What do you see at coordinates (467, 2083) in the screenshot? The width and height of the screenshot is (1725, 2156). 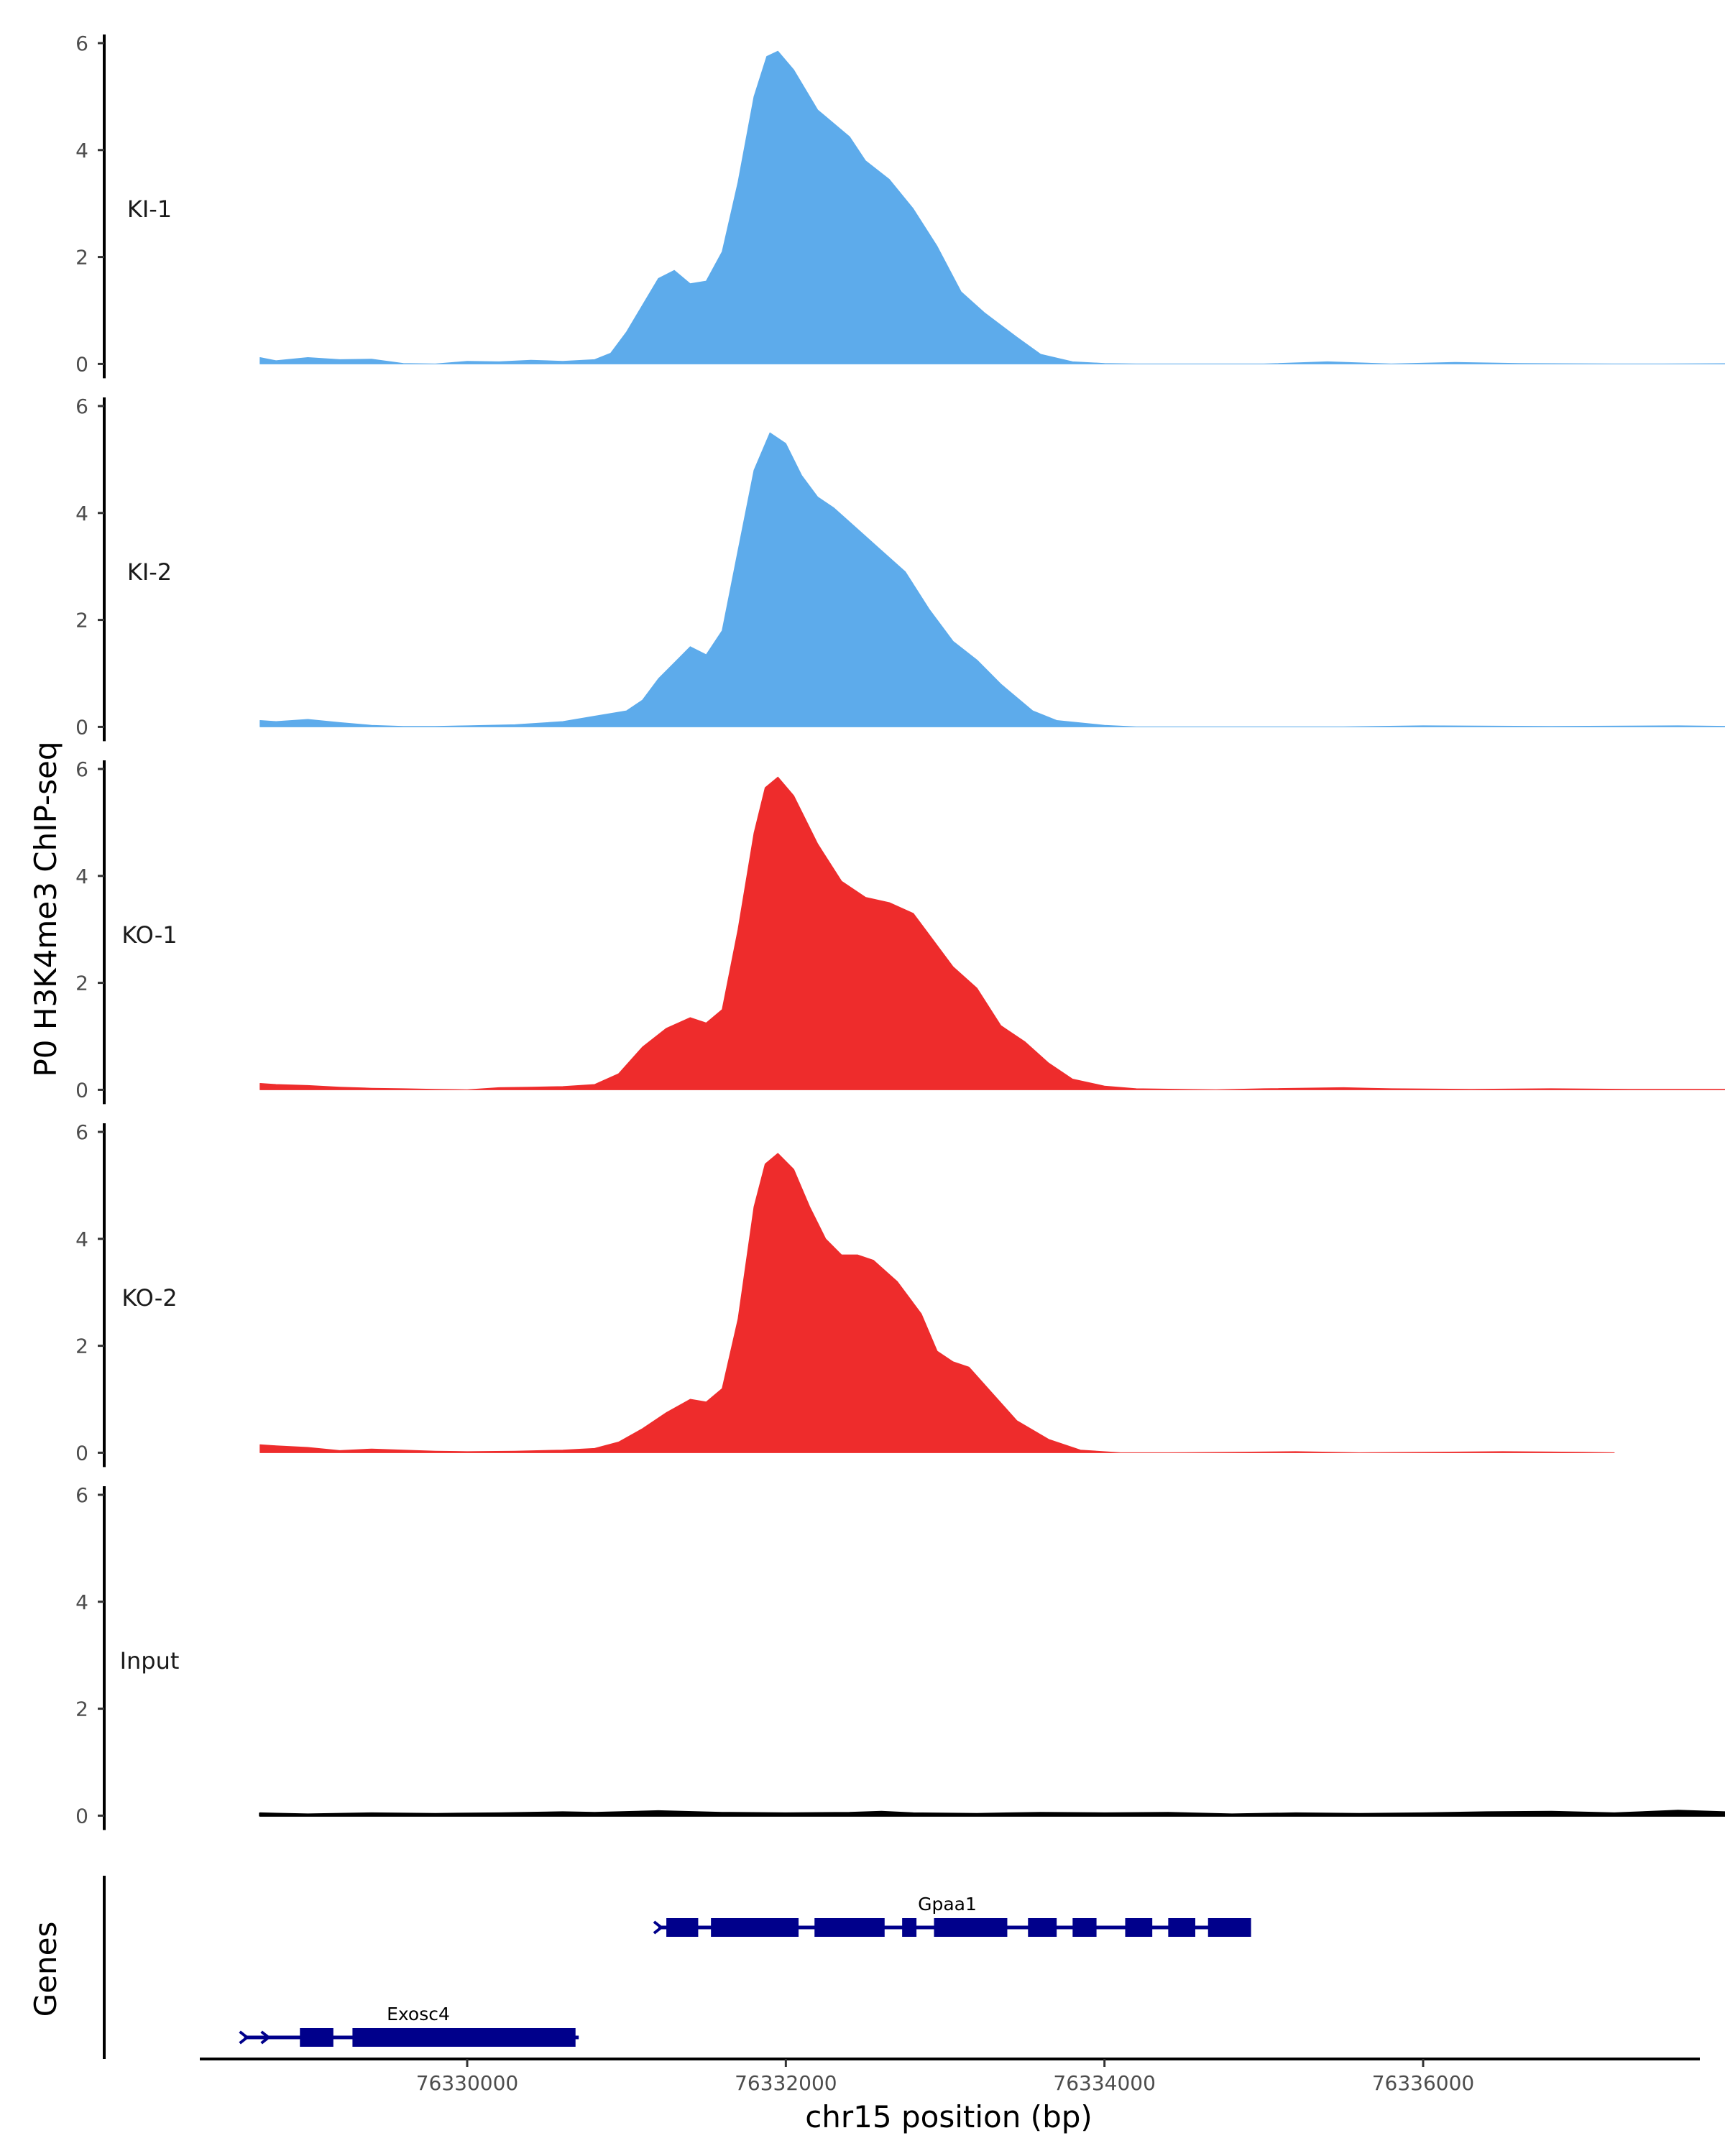 I see `x-tick-label: 76330000` at bounding box center [467, 2083].